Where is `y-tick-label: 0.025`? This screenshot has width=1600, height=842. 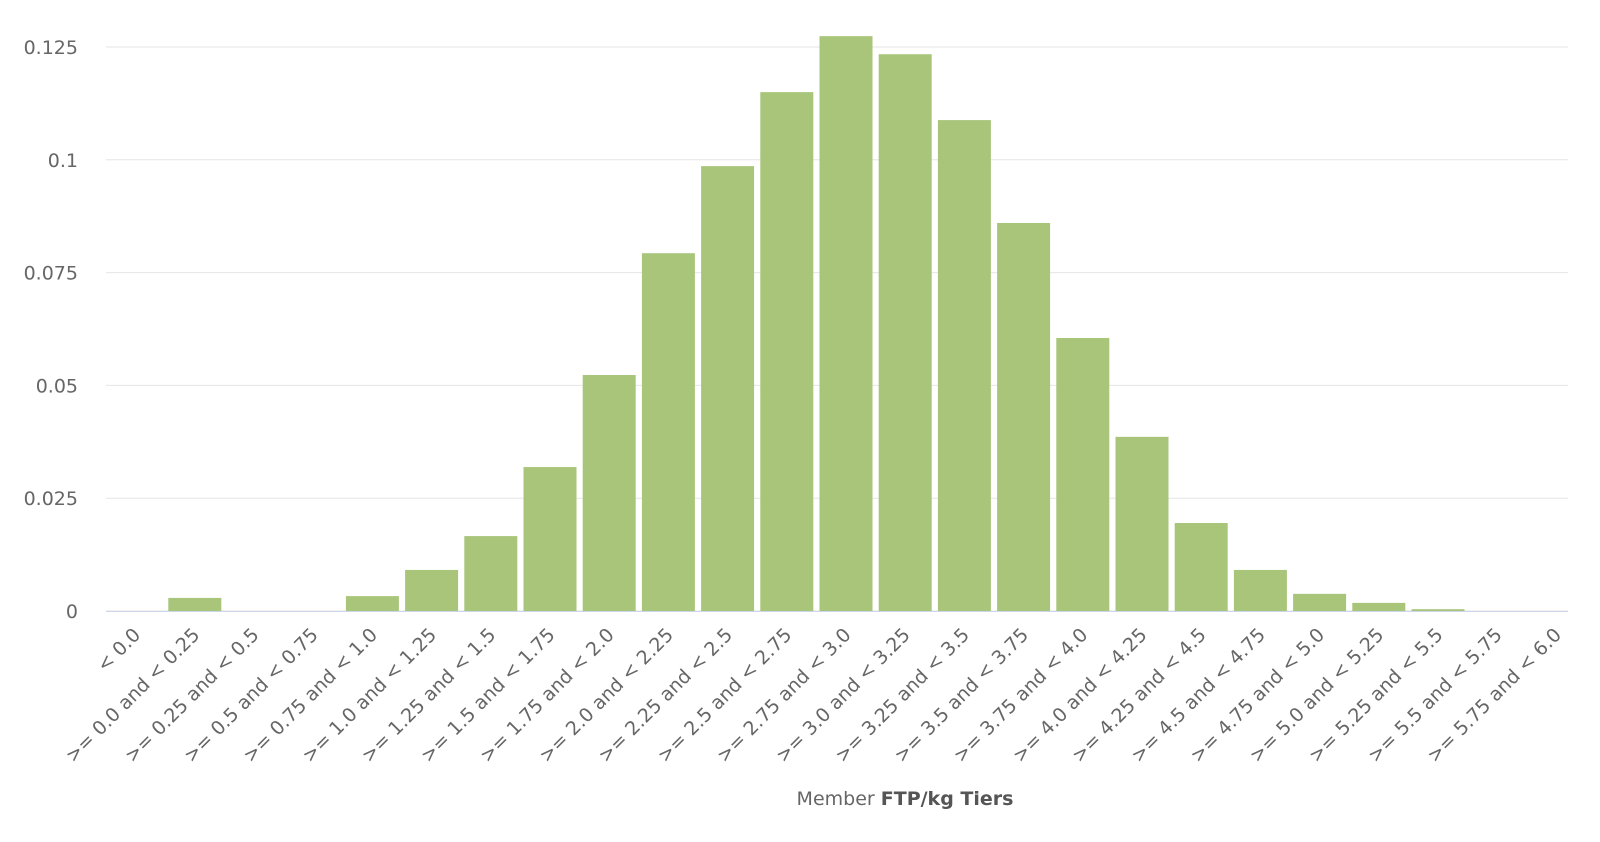
y-tick-label: 0.025 is located at coordinates (51, 499).